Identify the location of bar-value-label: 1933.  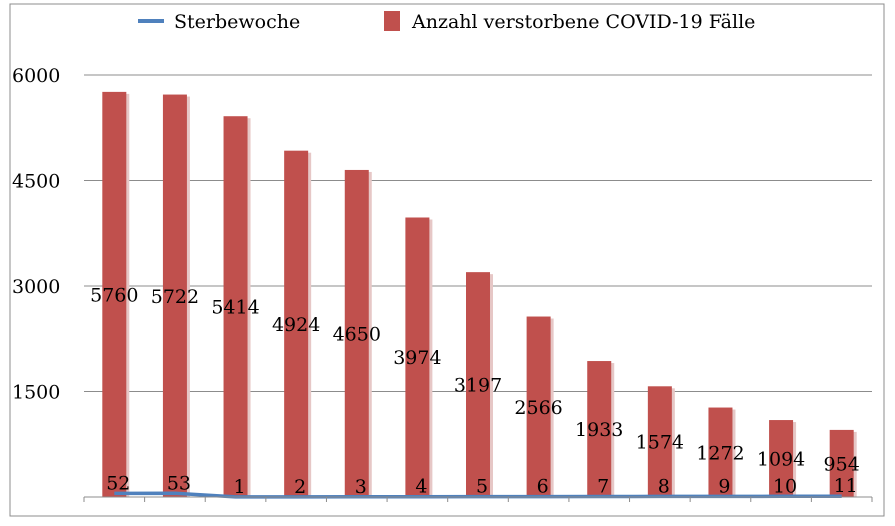
(599, 430).